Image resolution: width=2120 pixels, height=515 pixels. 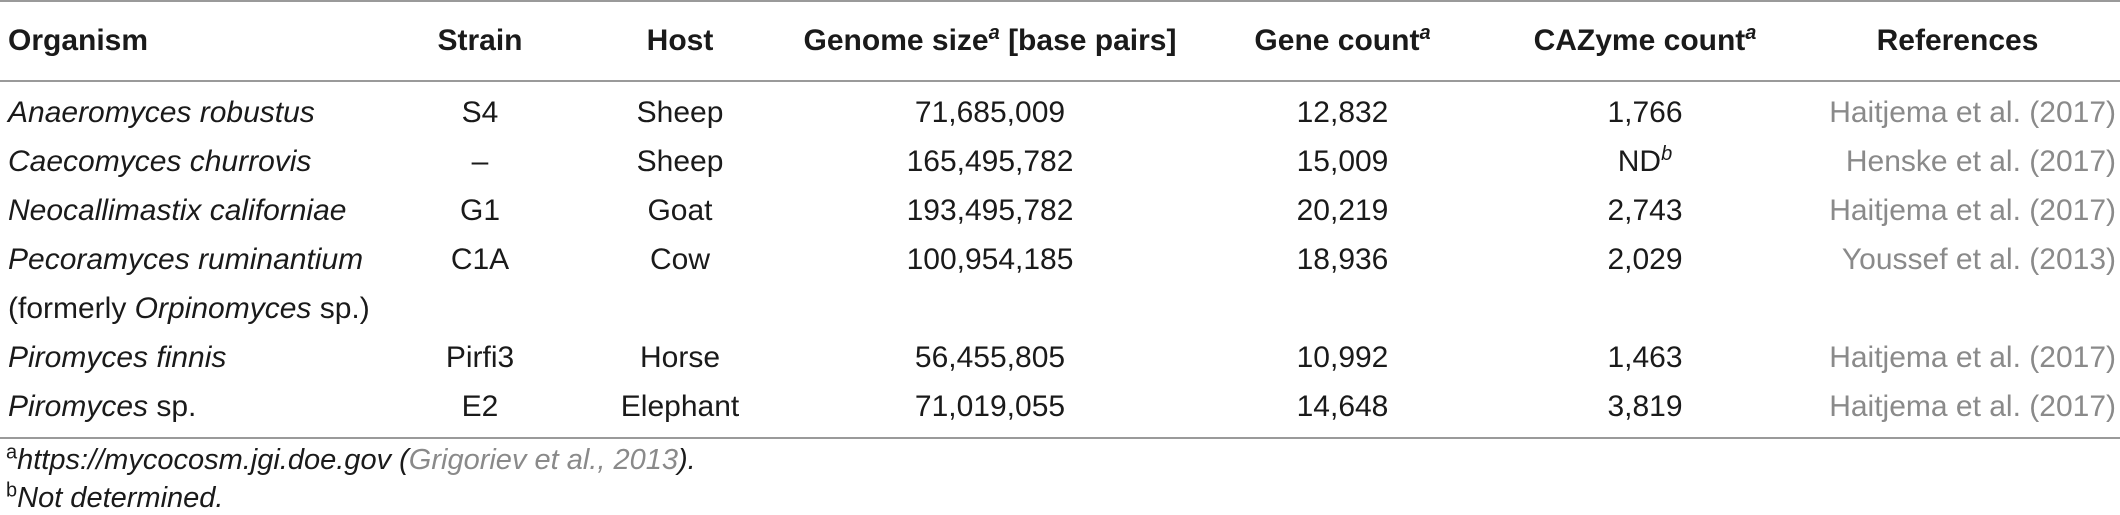 I want to click on cell-cazyme-count: NDb, so click(x=1645, y=160).